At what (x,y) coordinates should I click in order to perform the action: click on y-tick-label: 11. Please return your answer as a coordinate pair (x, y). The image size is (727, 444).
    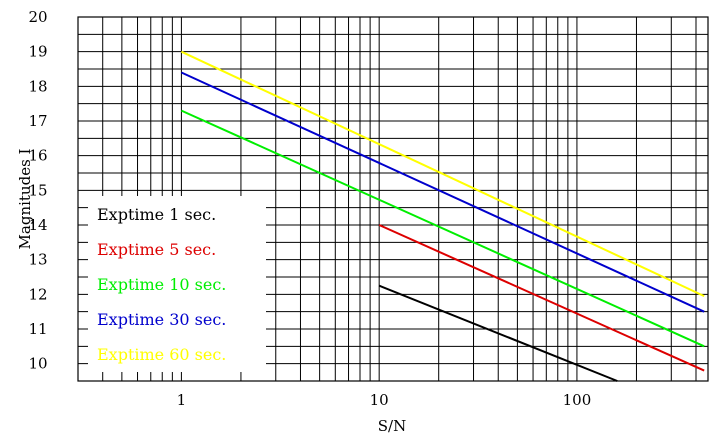
    Looking at the image, I should click on (37, 329).